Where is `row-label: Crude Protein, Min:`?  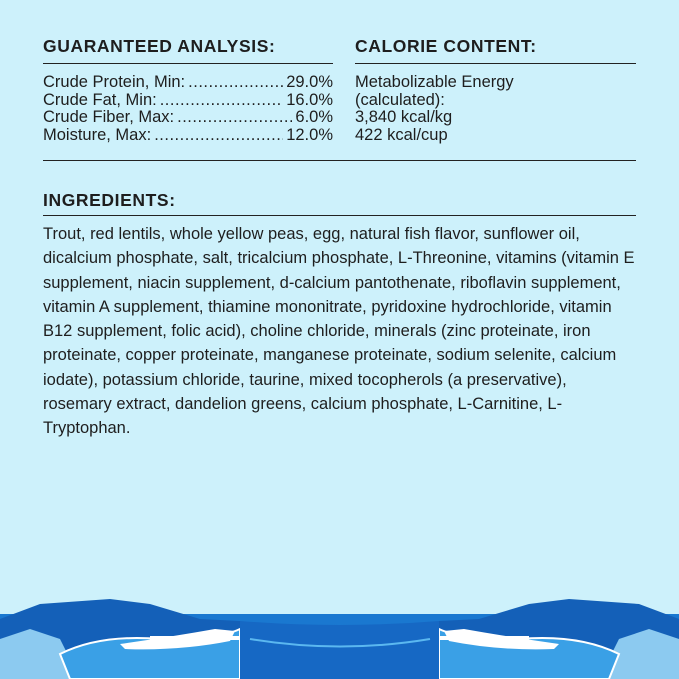 row-label: Crude Protein, Min: is located at coordinates (114, 82).